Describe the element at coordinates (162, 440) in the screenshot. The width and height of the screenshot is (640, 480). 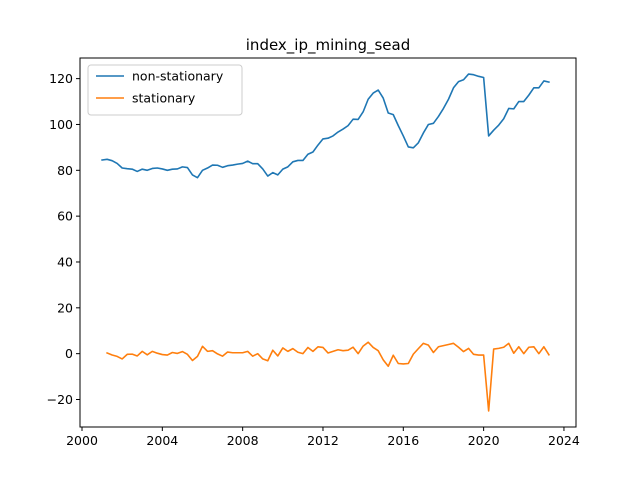
I see `x-tick-label: 2004` at that location.